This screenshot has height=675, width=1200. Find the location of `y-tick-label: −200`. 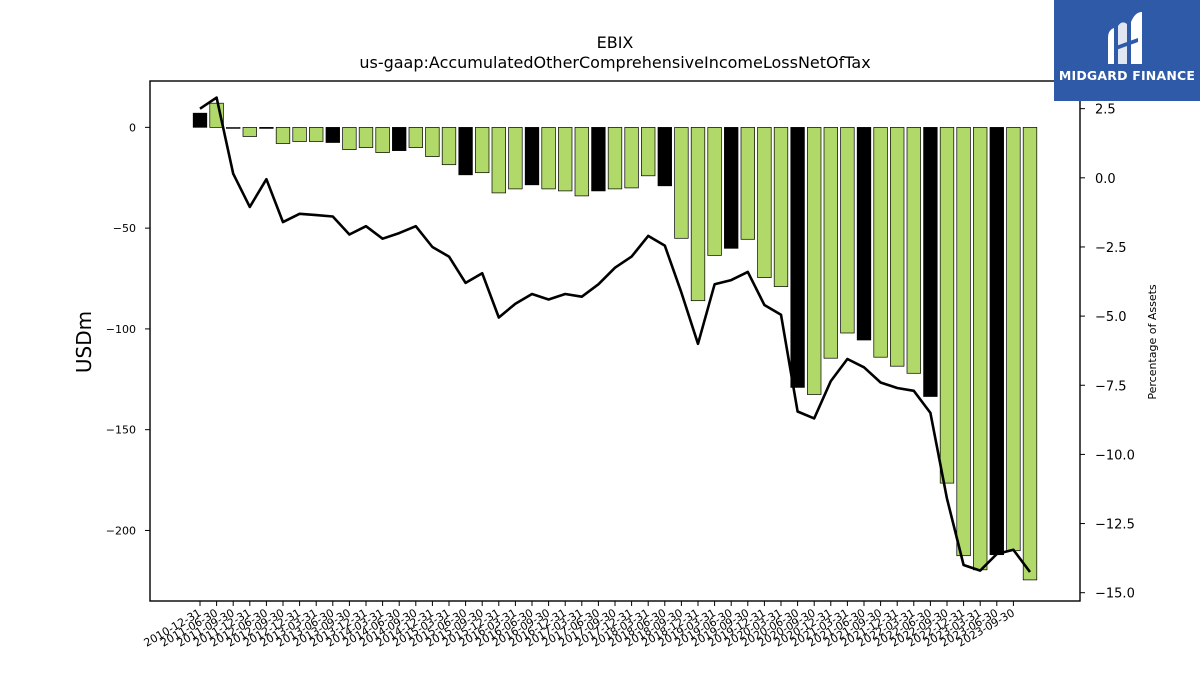

y-tick-label: −200 is located at coordinates (121, 530).